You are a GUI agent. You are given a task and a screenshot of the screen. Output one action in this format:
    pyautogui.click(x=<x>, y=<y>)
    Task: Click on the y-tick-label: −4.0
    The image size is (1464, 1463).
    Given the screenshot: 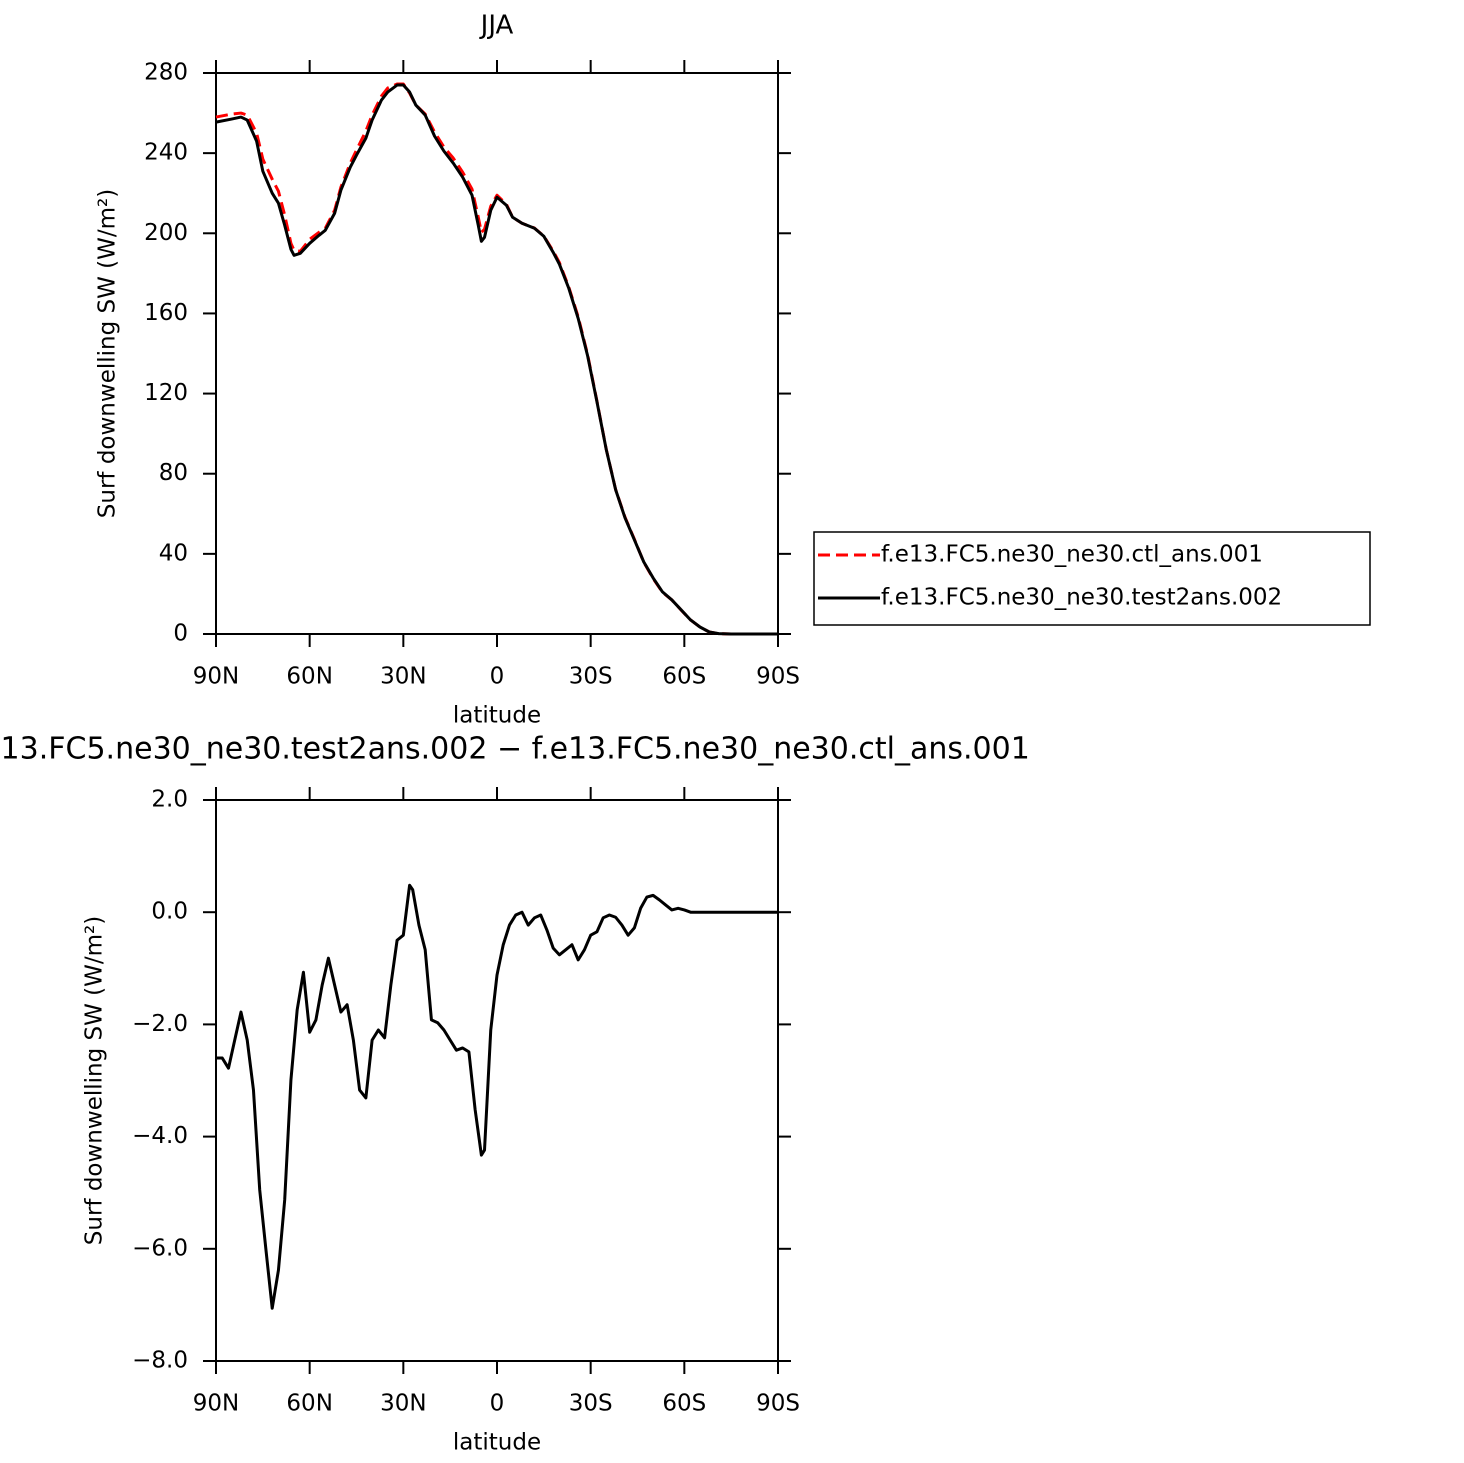 What is the action you would take?
    pyautogui.click(x=160, y=1136)
    